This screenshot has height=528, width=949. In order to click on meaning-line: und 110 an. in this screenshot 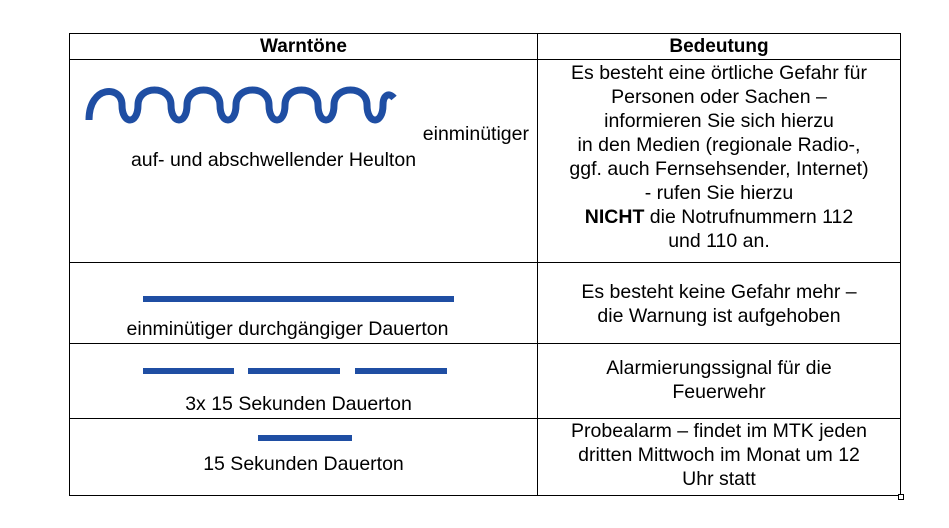, I will do `click(719, 241)`.